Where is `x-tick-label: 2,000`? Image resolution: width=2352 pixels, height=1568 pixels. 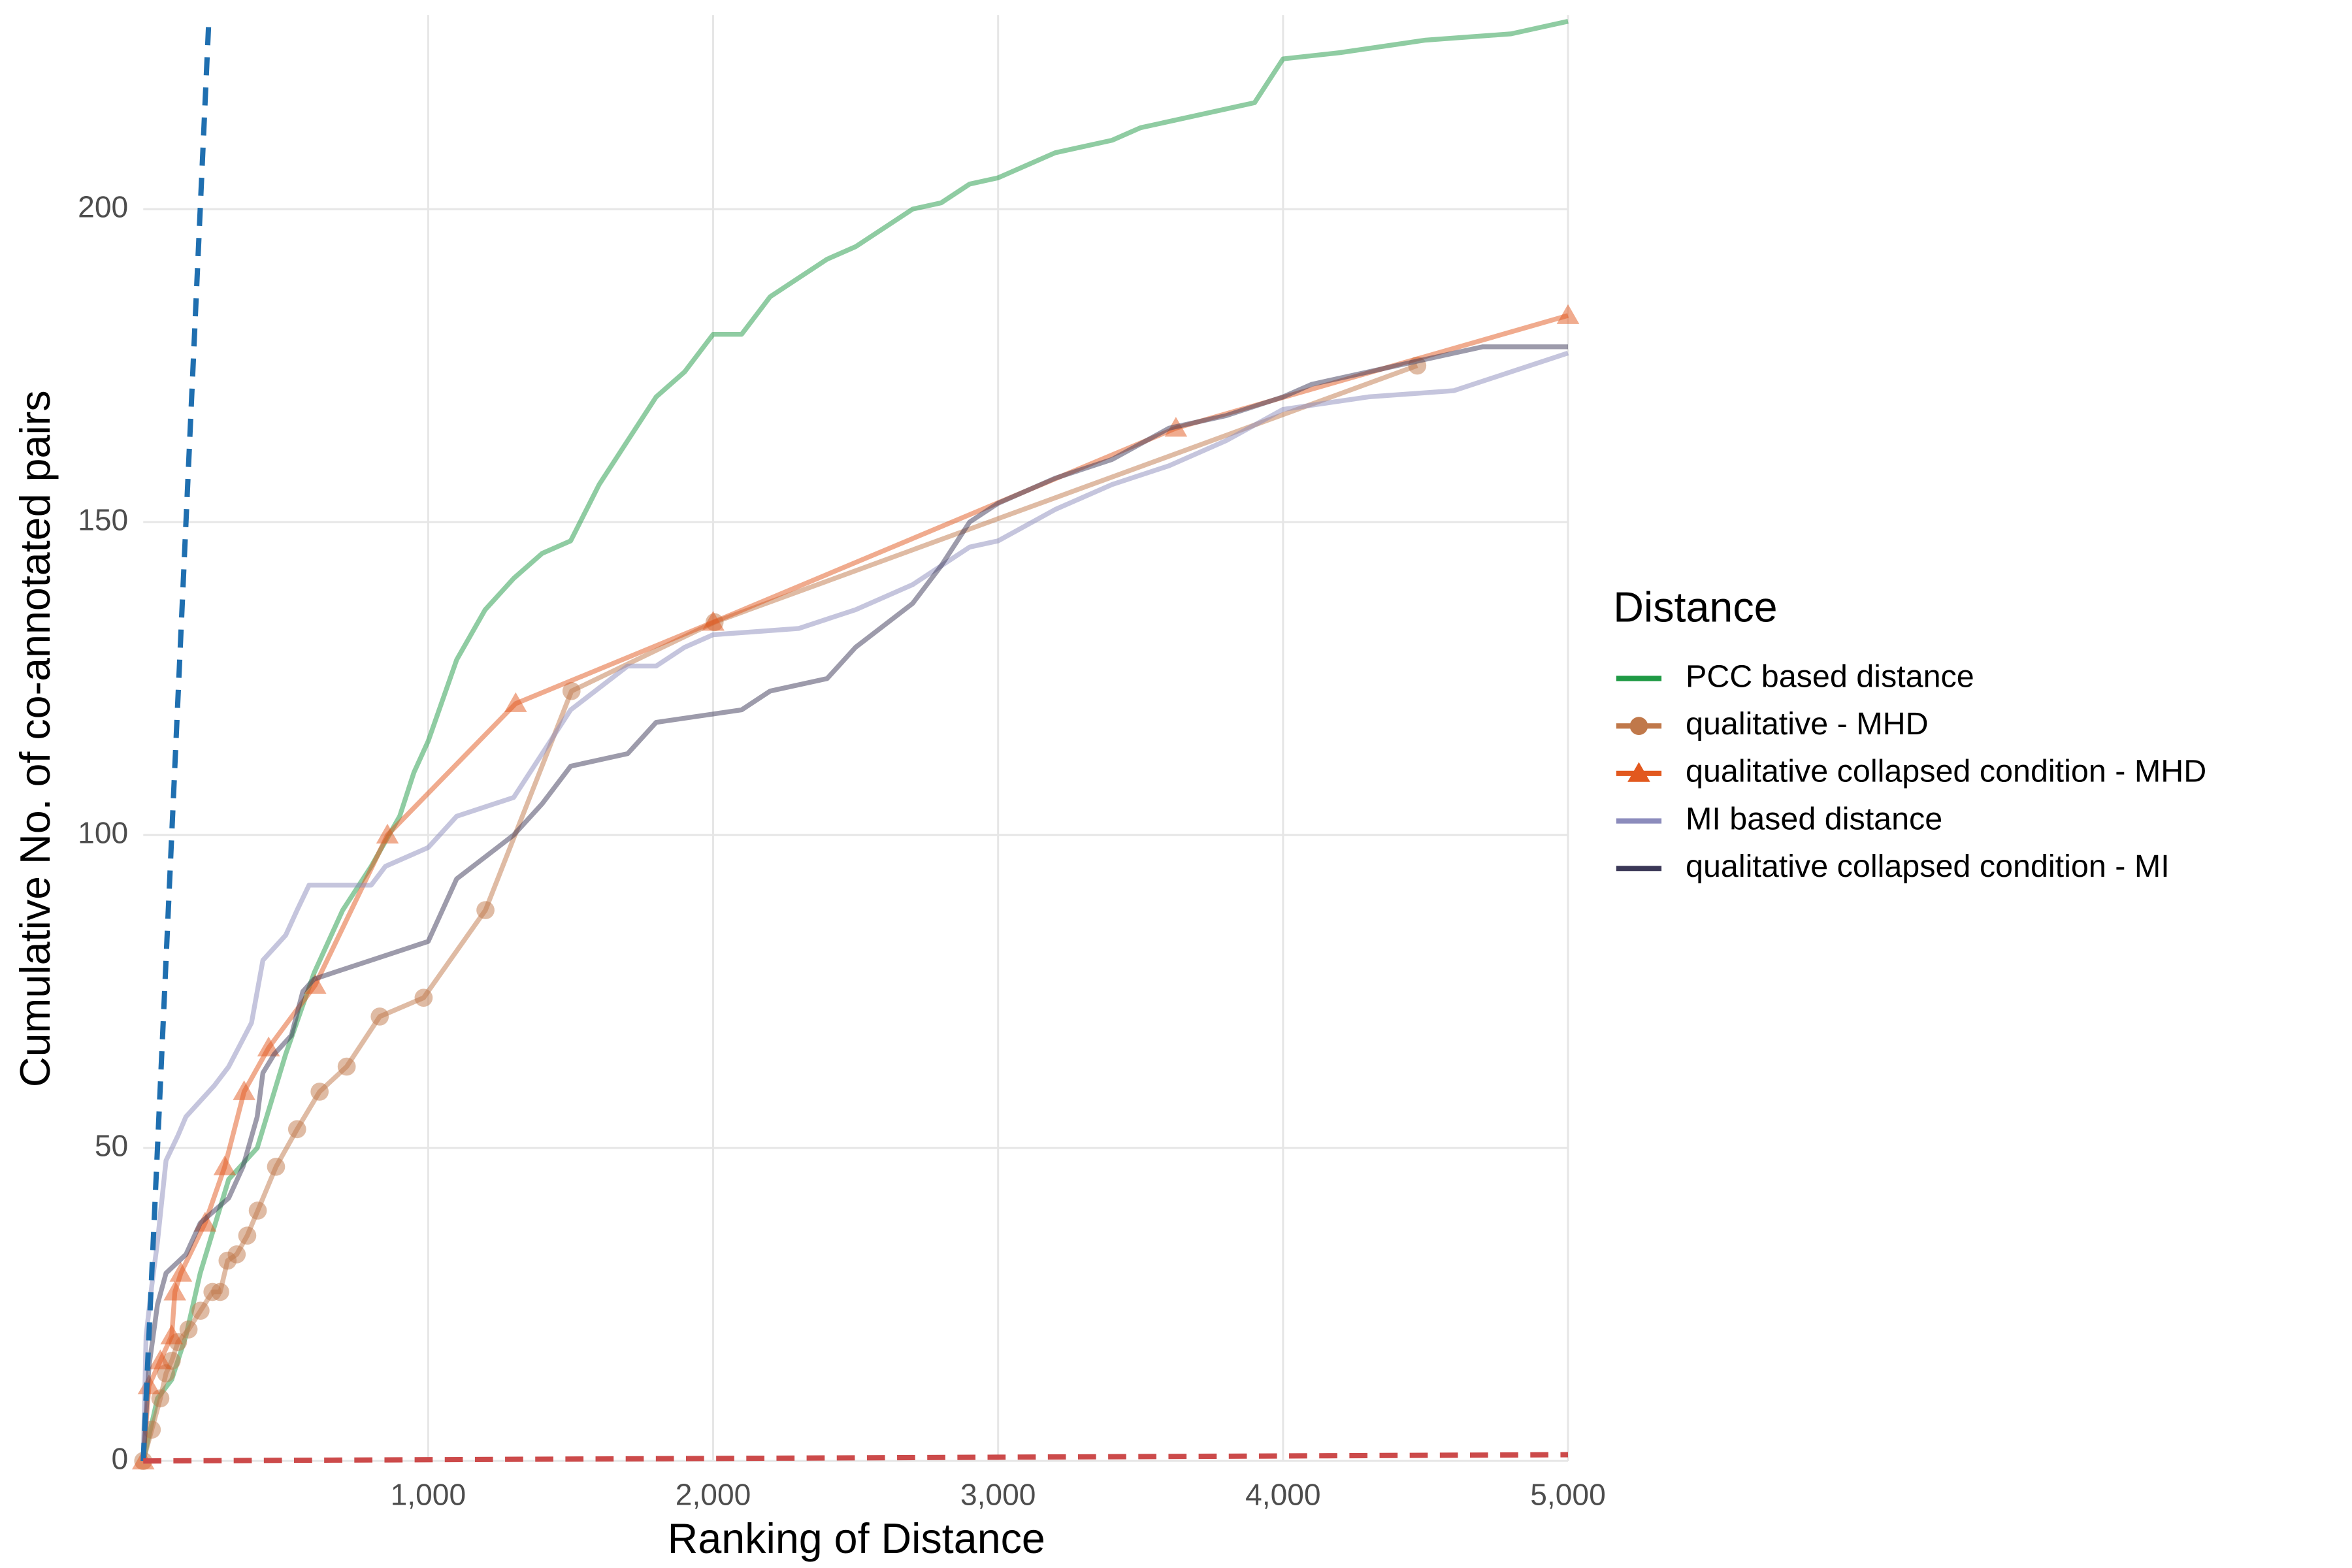 x-tick-label: 2,000 is located at coordinates (713, 1495).